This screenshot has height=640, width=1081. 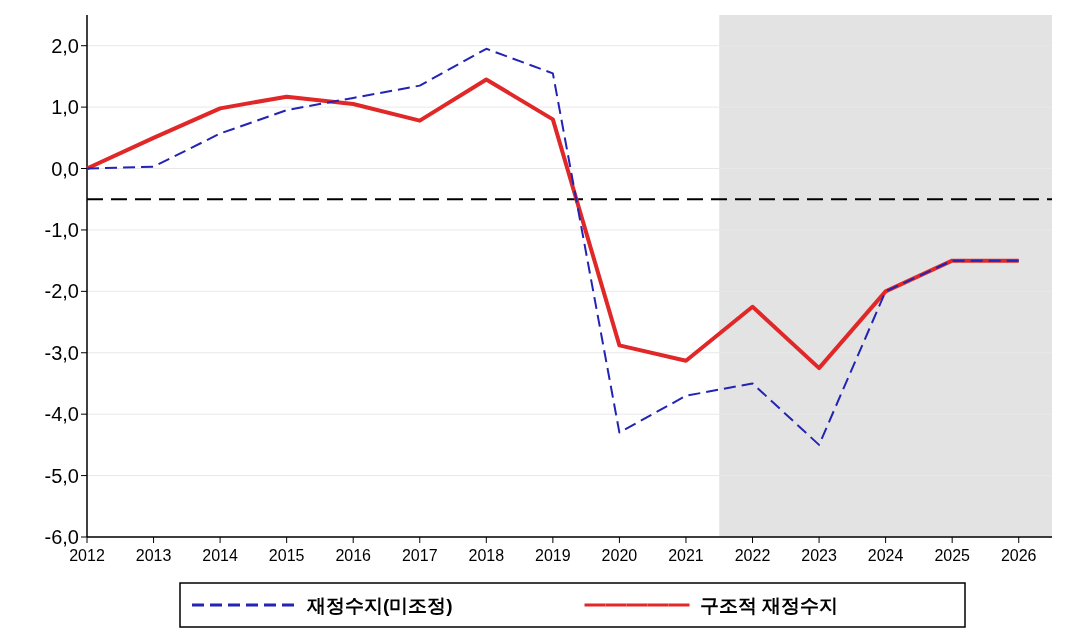 I want to click on x-tick-label: 2016, so click(x=353, y=555).